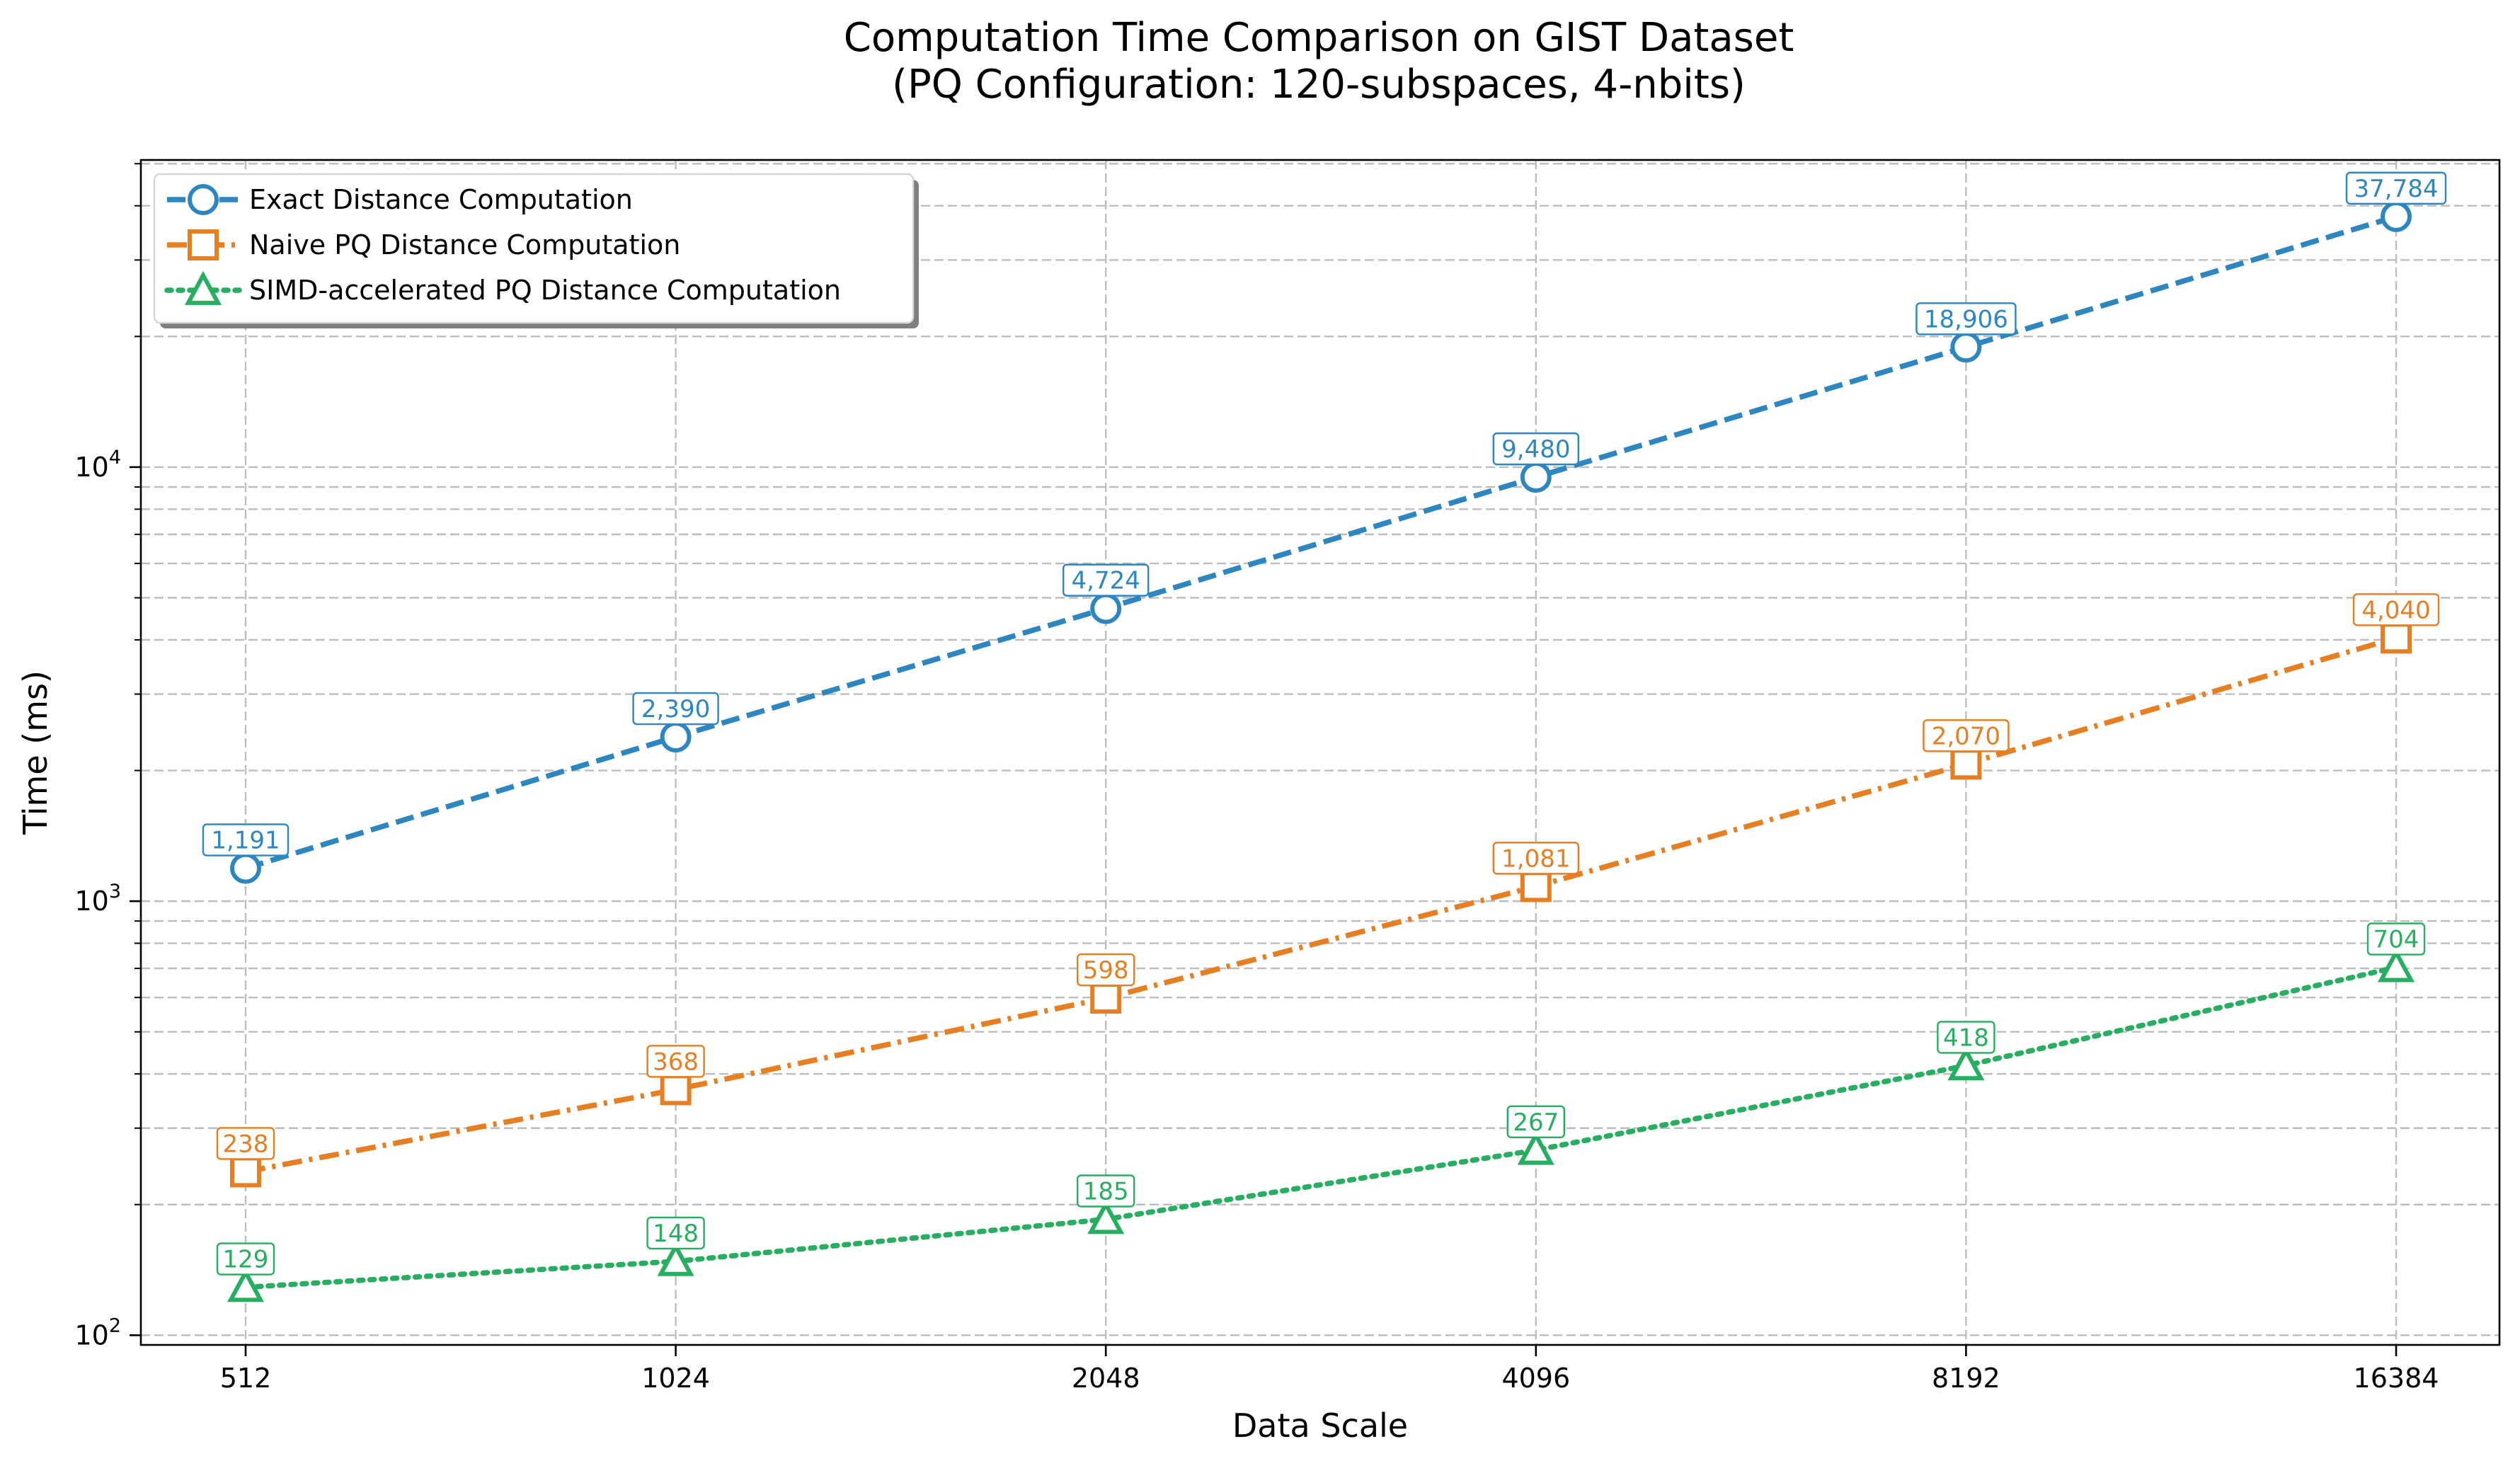 This screenshot has height=1461, width=2520. I want to click on data-label: 238, so click(246, 1144).